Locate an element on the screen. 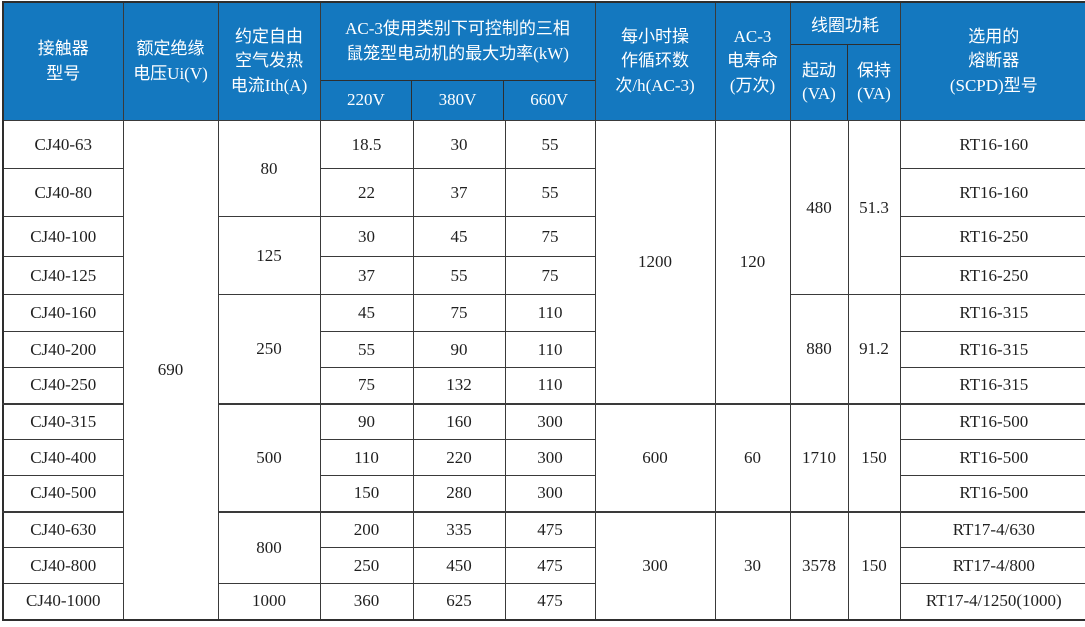 This screenshot has width=1085, height=627. coil-start-cell: 480 is located at coordinates (819, 207).